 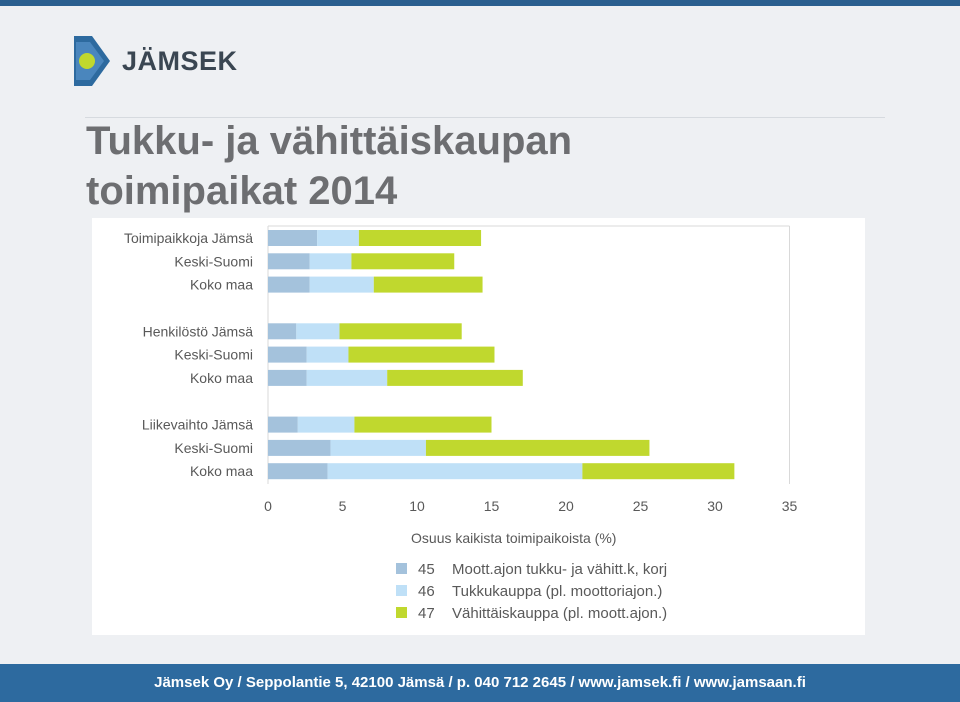 What do you see at coordinates (180, 60) in the screenshot?
I see `brand-name: JÄMSEK` at bounding box center [180, 60].